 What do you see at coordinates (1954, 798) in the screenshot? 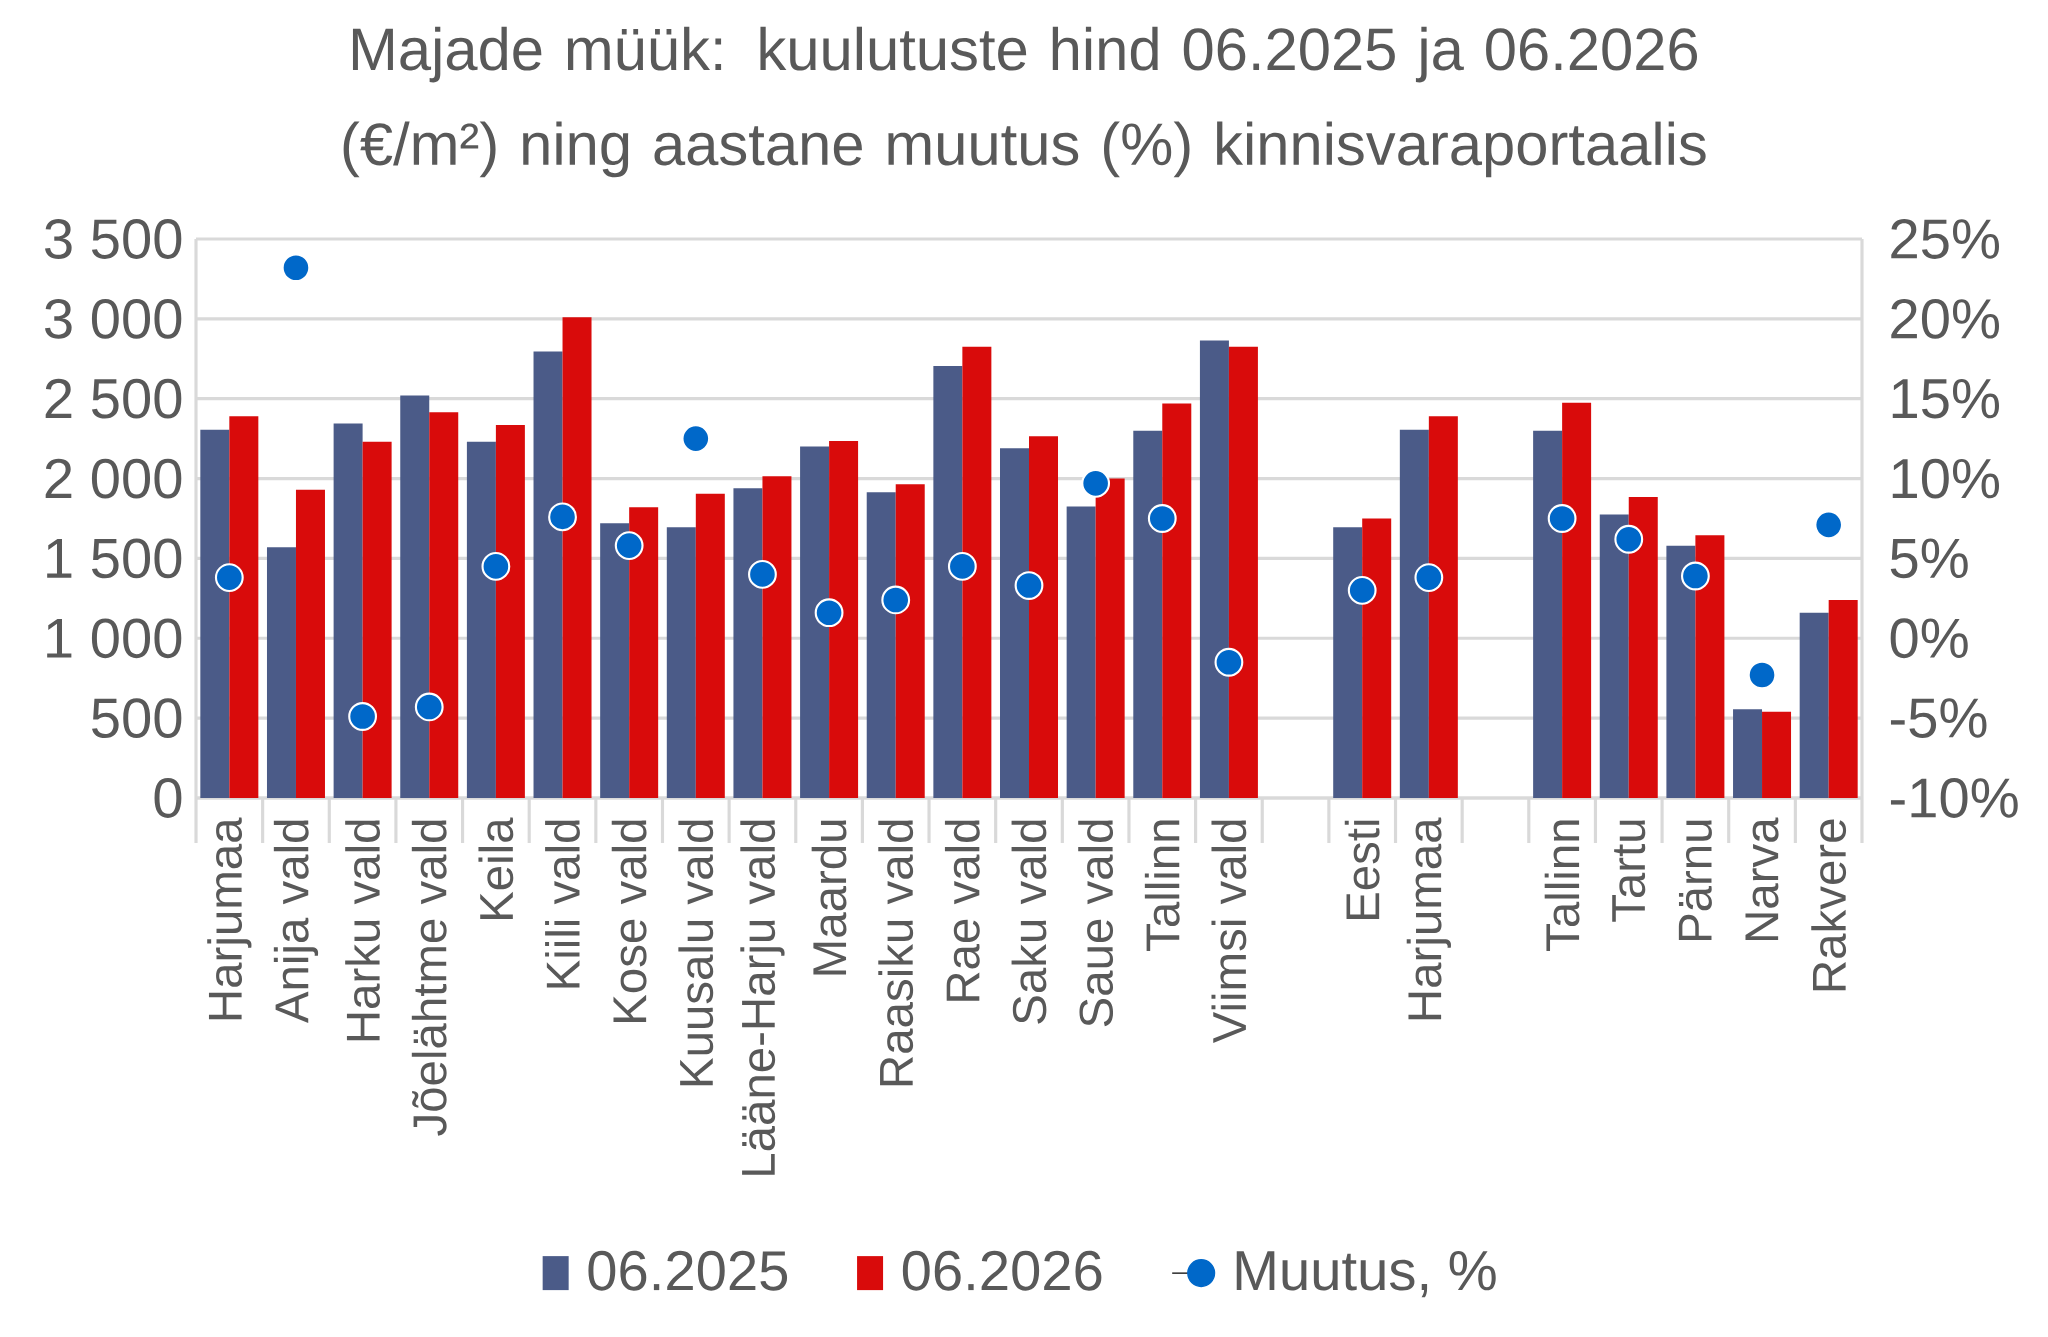
I see `y2-tick-label: -10%` at bounding box center [1954, 798].